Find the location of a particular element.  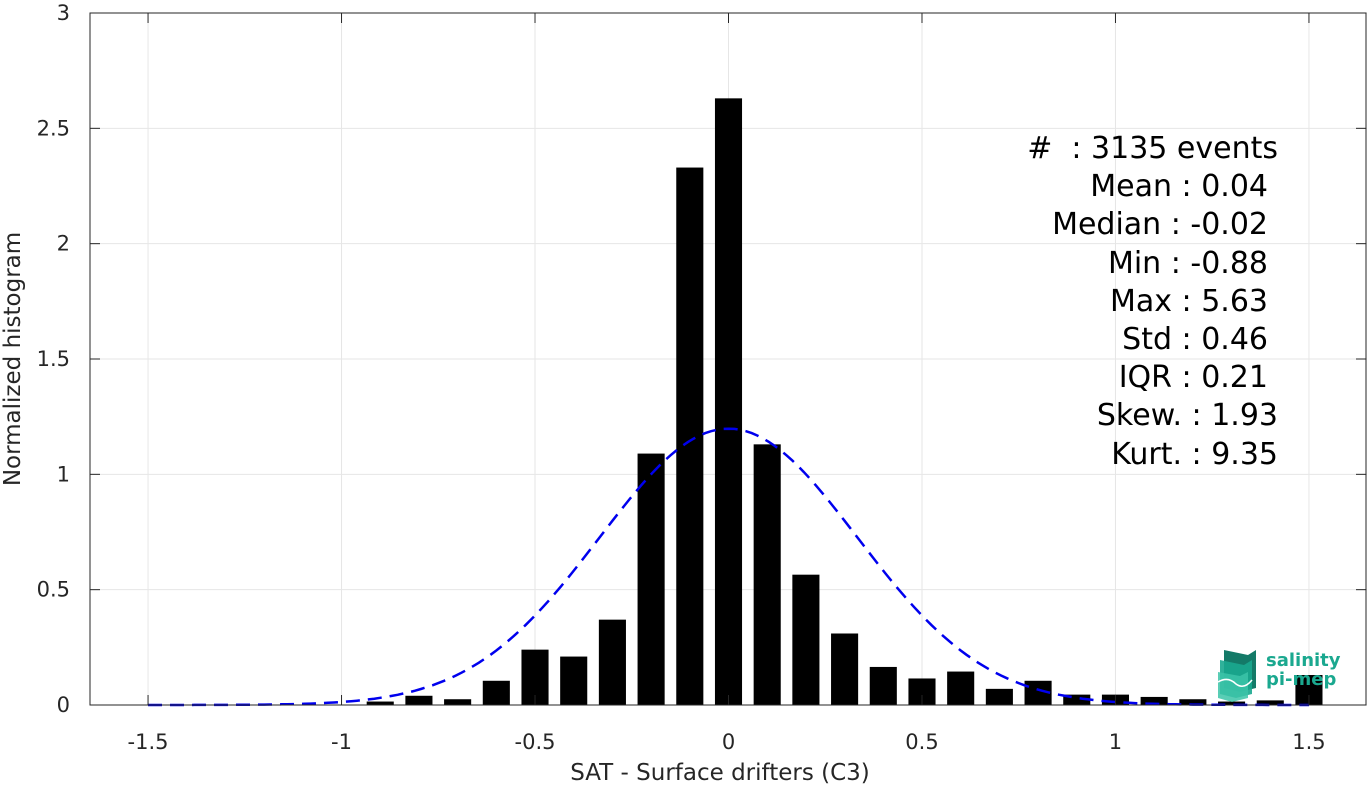

x-tick-label: 0 is located at coordinates (728, 742).